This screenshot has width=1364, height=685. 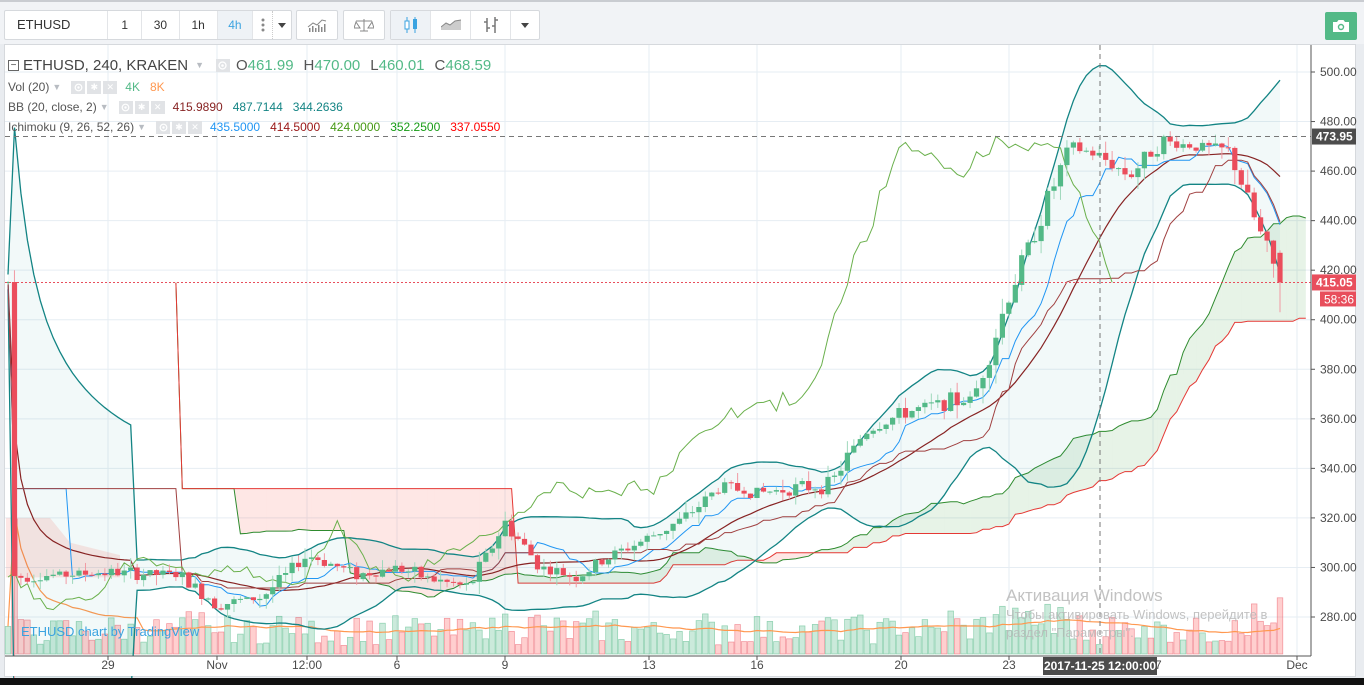 I want to click on price-tick-label: 500.00, so click(x=1338, y=72).